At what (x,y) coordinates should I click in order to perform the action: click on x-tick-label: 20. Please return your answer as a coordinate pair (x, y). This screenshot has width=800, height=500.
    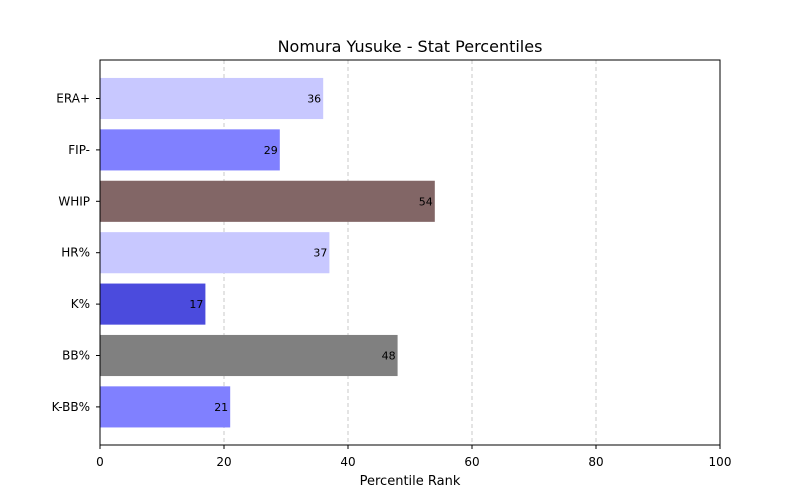
    Looking at the image, I should click on (223, 462).